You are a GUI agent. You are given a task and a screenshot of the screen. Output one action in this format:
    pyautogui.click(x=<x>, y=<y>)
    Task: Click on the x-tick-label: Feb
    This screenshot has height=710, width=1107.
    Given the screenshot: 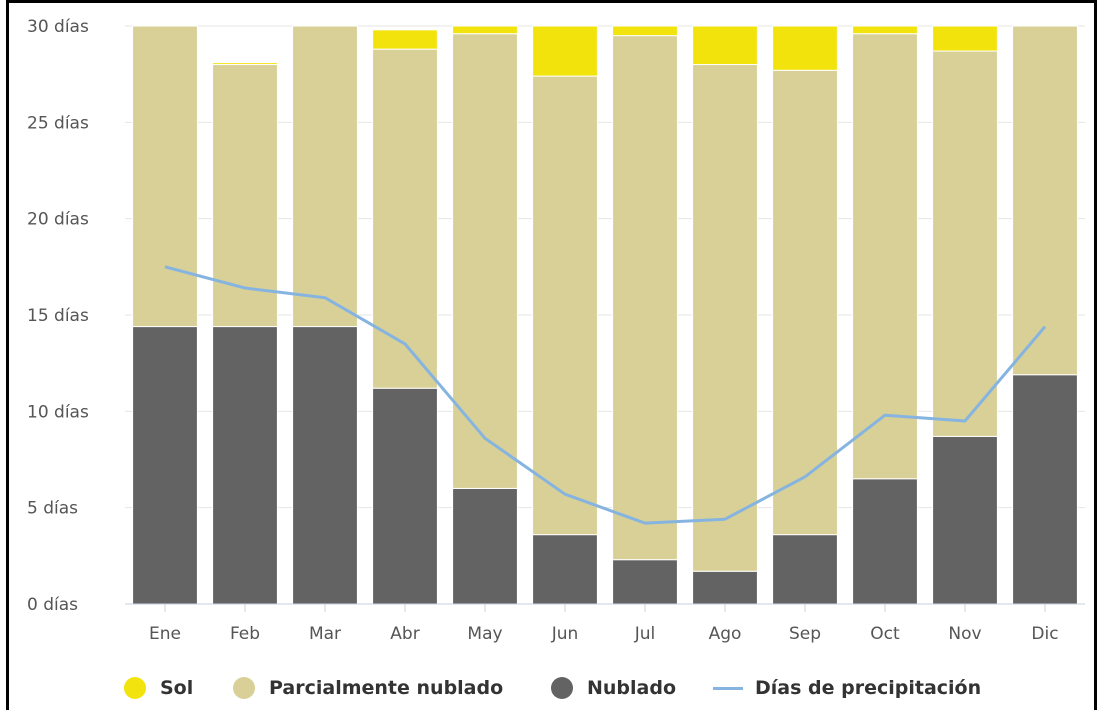 What is the action you would take?
    pyautogui.click(x=245, y=634)
    